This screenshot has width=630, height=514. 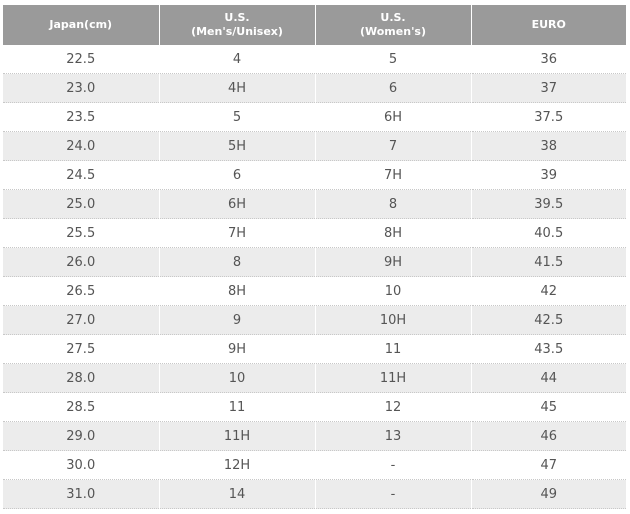 I want to click on cell-us-mens: 4, so click(x=237, y=59).